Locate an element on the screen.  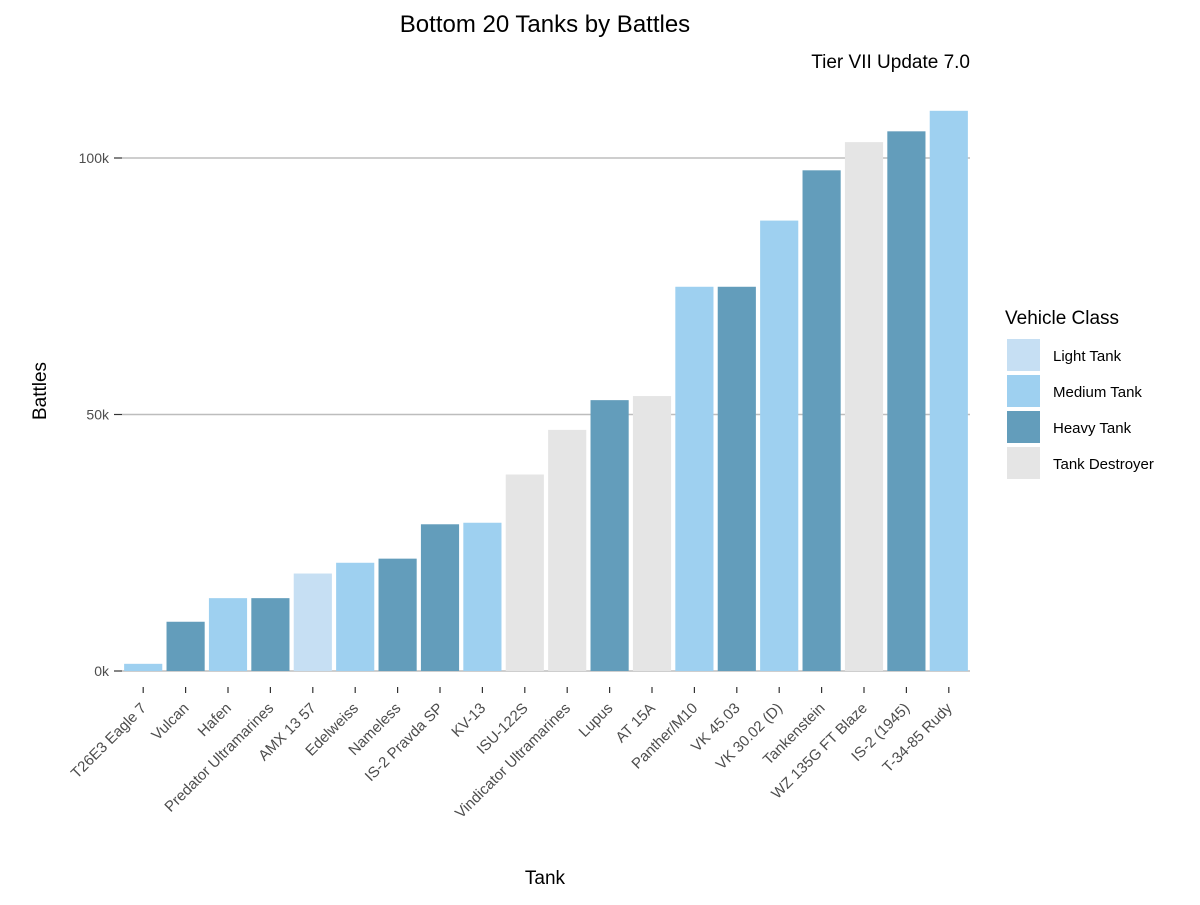
x-tick-label: Lupus is located at coordinates (596, 720).